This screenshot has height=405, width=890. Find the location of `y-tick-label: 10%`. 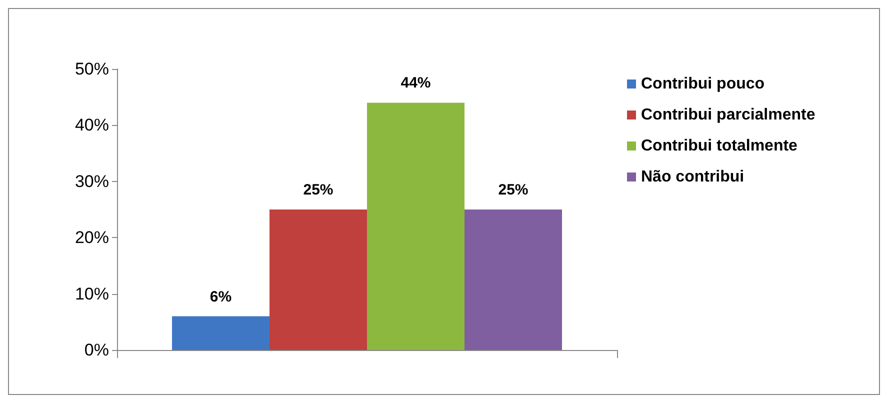

y-tick-label: 10% is located at coordinates (91, 294).